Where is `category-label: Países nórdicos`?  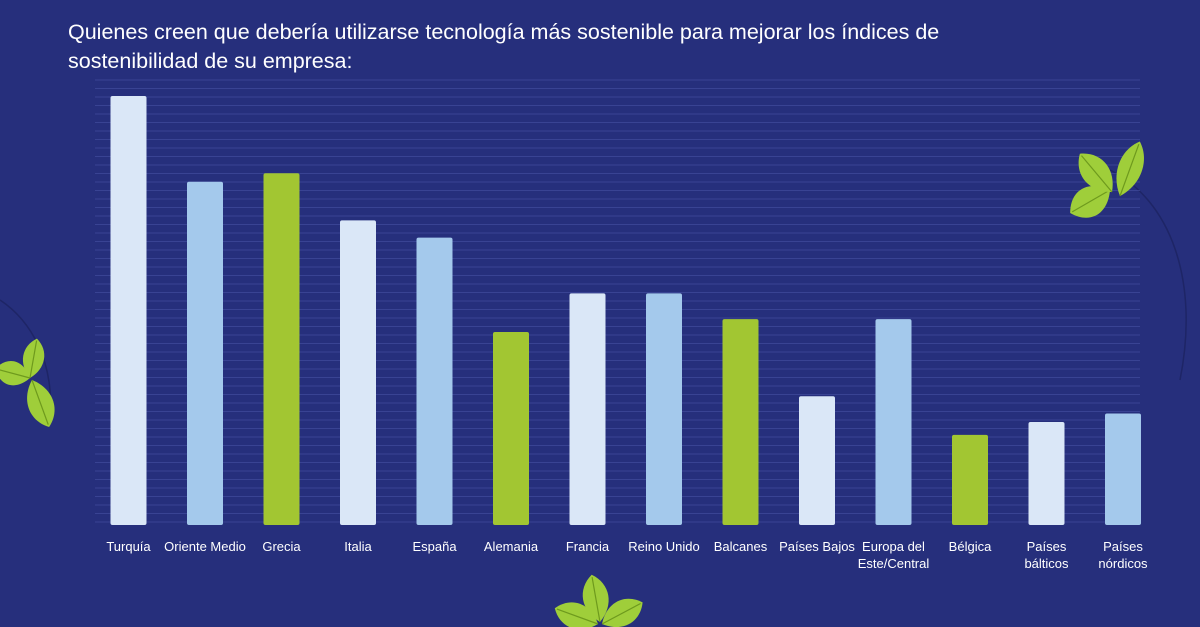 category-label: Países nórdicos is located at coordinates (1123, 555).